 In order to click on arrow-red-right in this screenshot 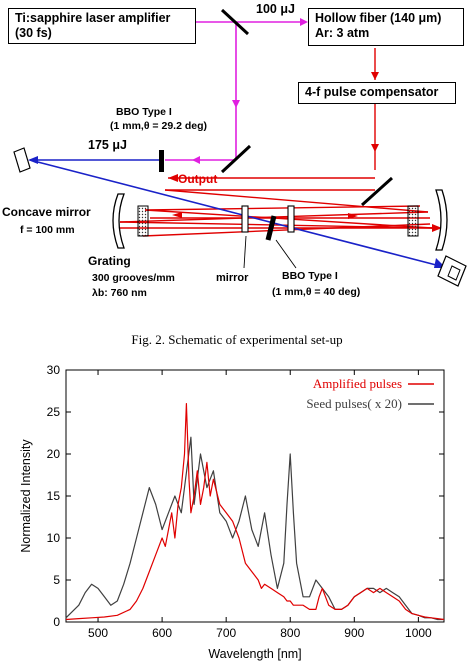, I will do `click(437, 228)`.